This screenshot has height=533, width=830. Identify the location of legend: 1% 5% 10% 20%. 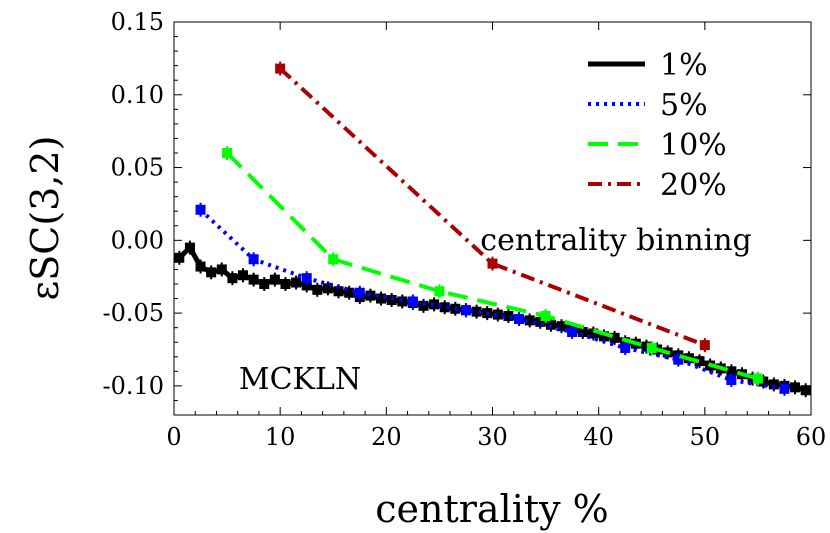
(657, 125).